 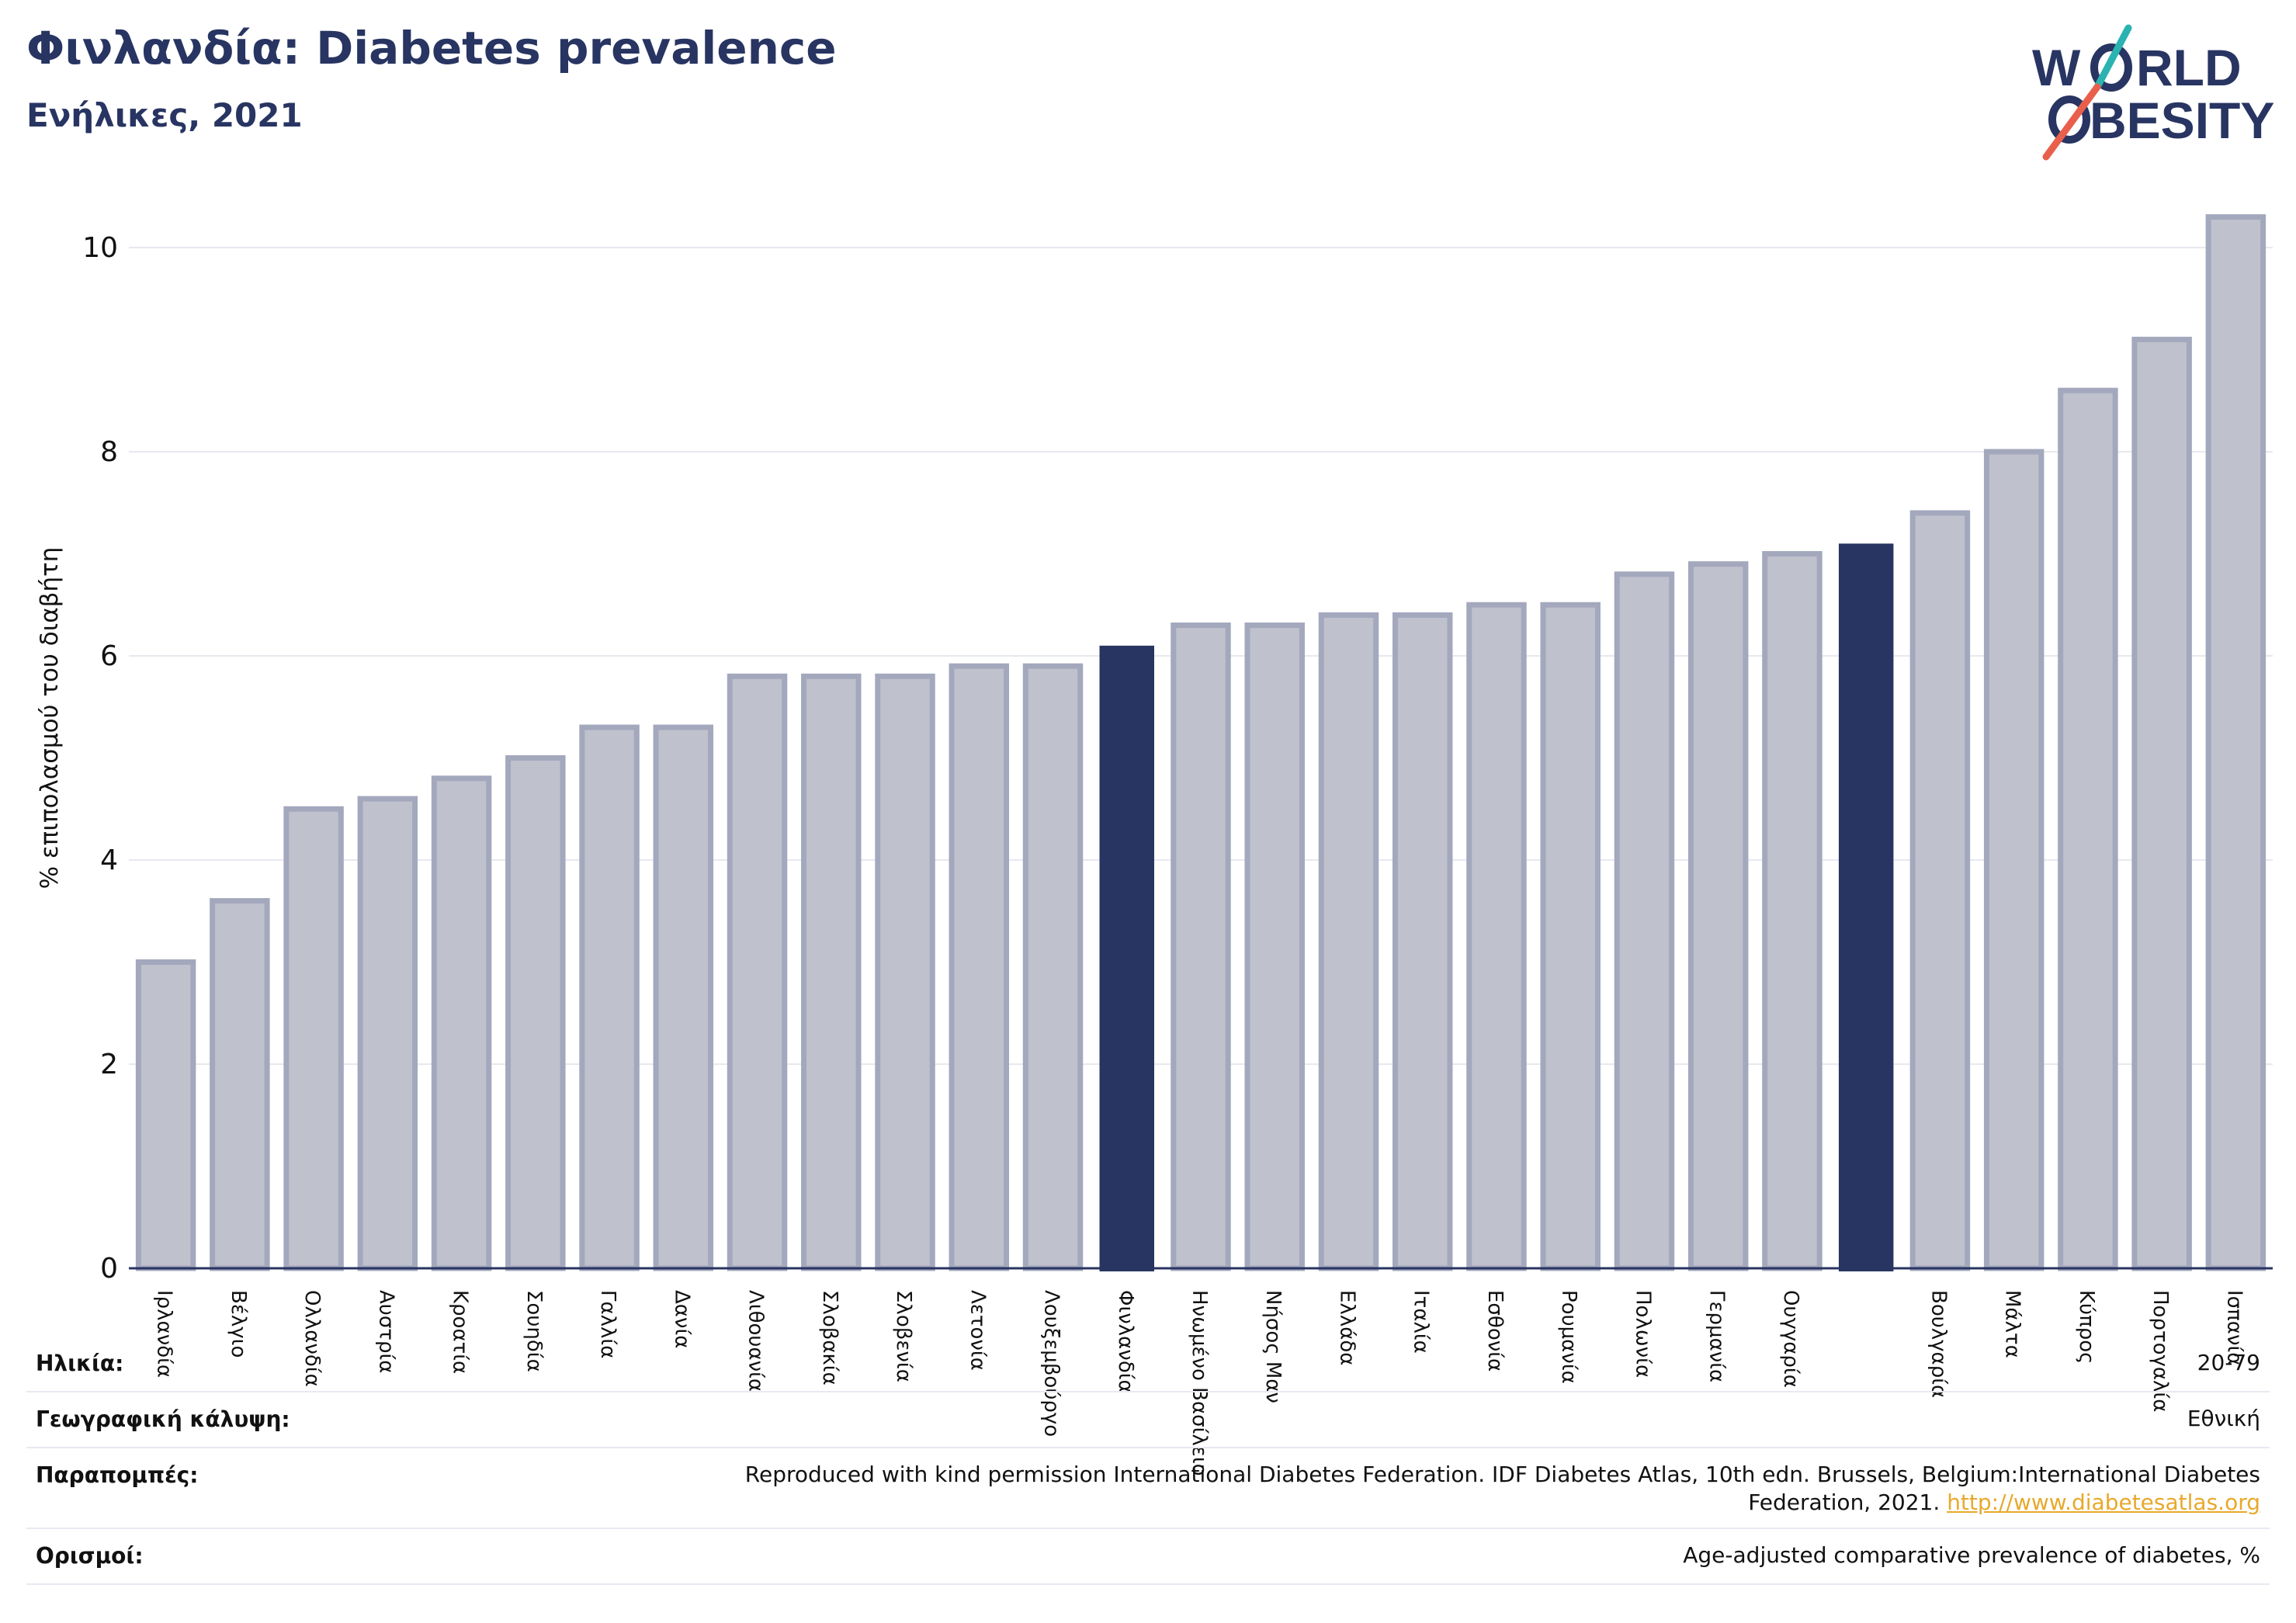 What do you see at coordinates (1051, 1363) in the screenshot?
I see `x-tick-label: Λουξεμβούργο` at bounding box center [1051, 1363].